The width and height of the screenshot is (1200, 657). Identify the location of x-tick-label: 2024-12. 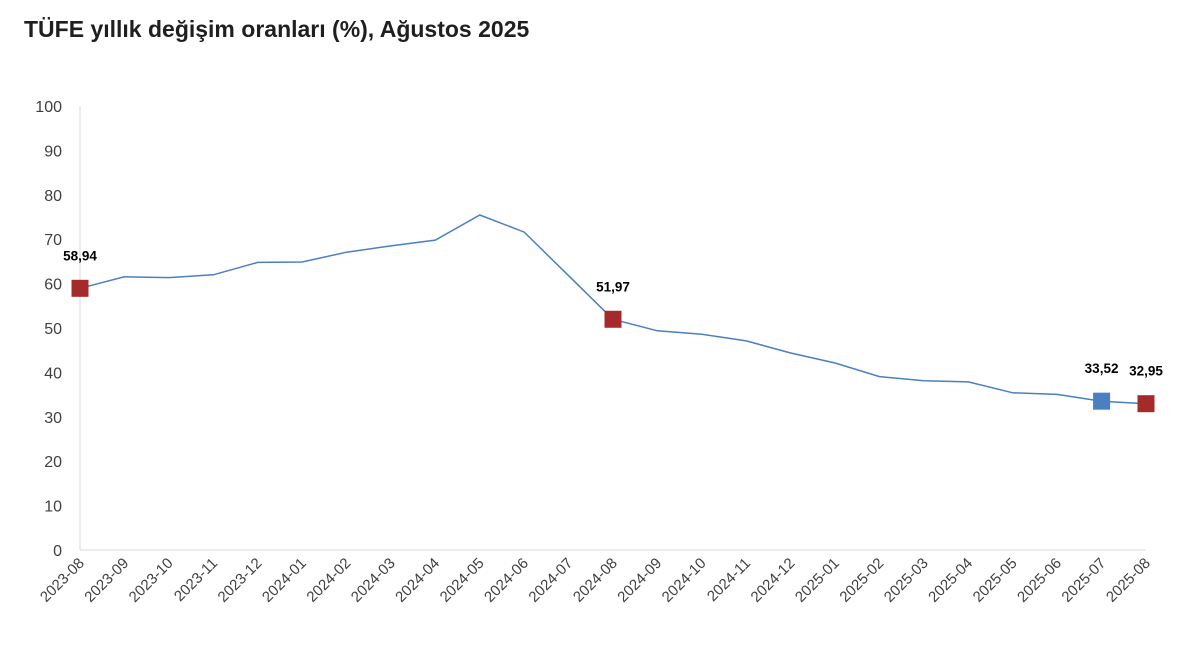
(773, 580).